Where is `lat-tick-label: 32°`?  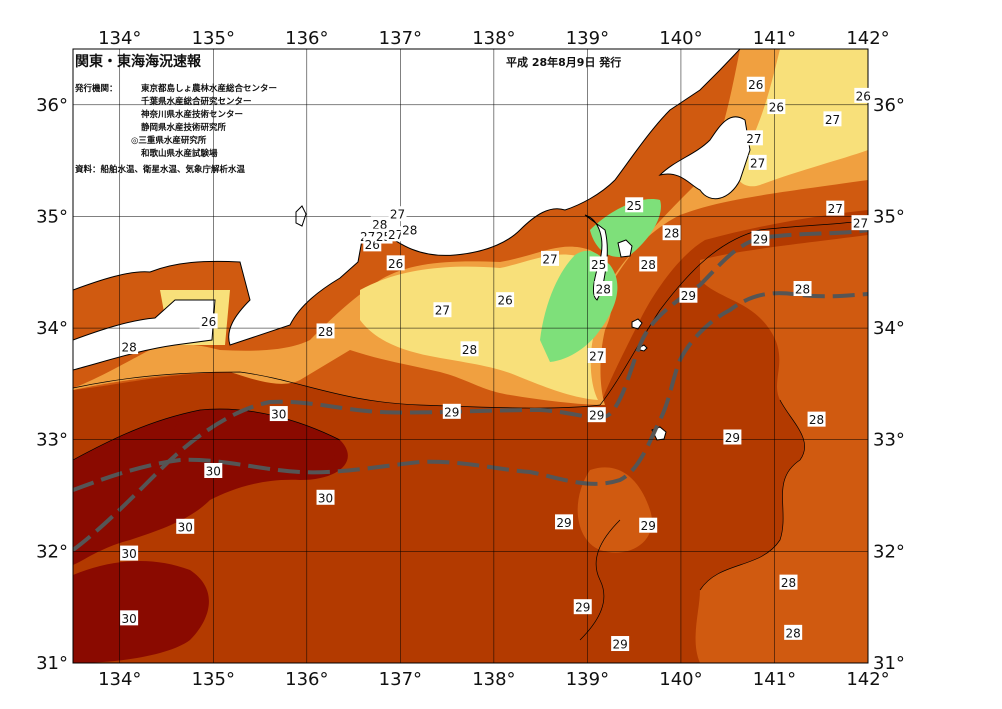 lat-tick-label: 32° is located at coordinates (52, 551).